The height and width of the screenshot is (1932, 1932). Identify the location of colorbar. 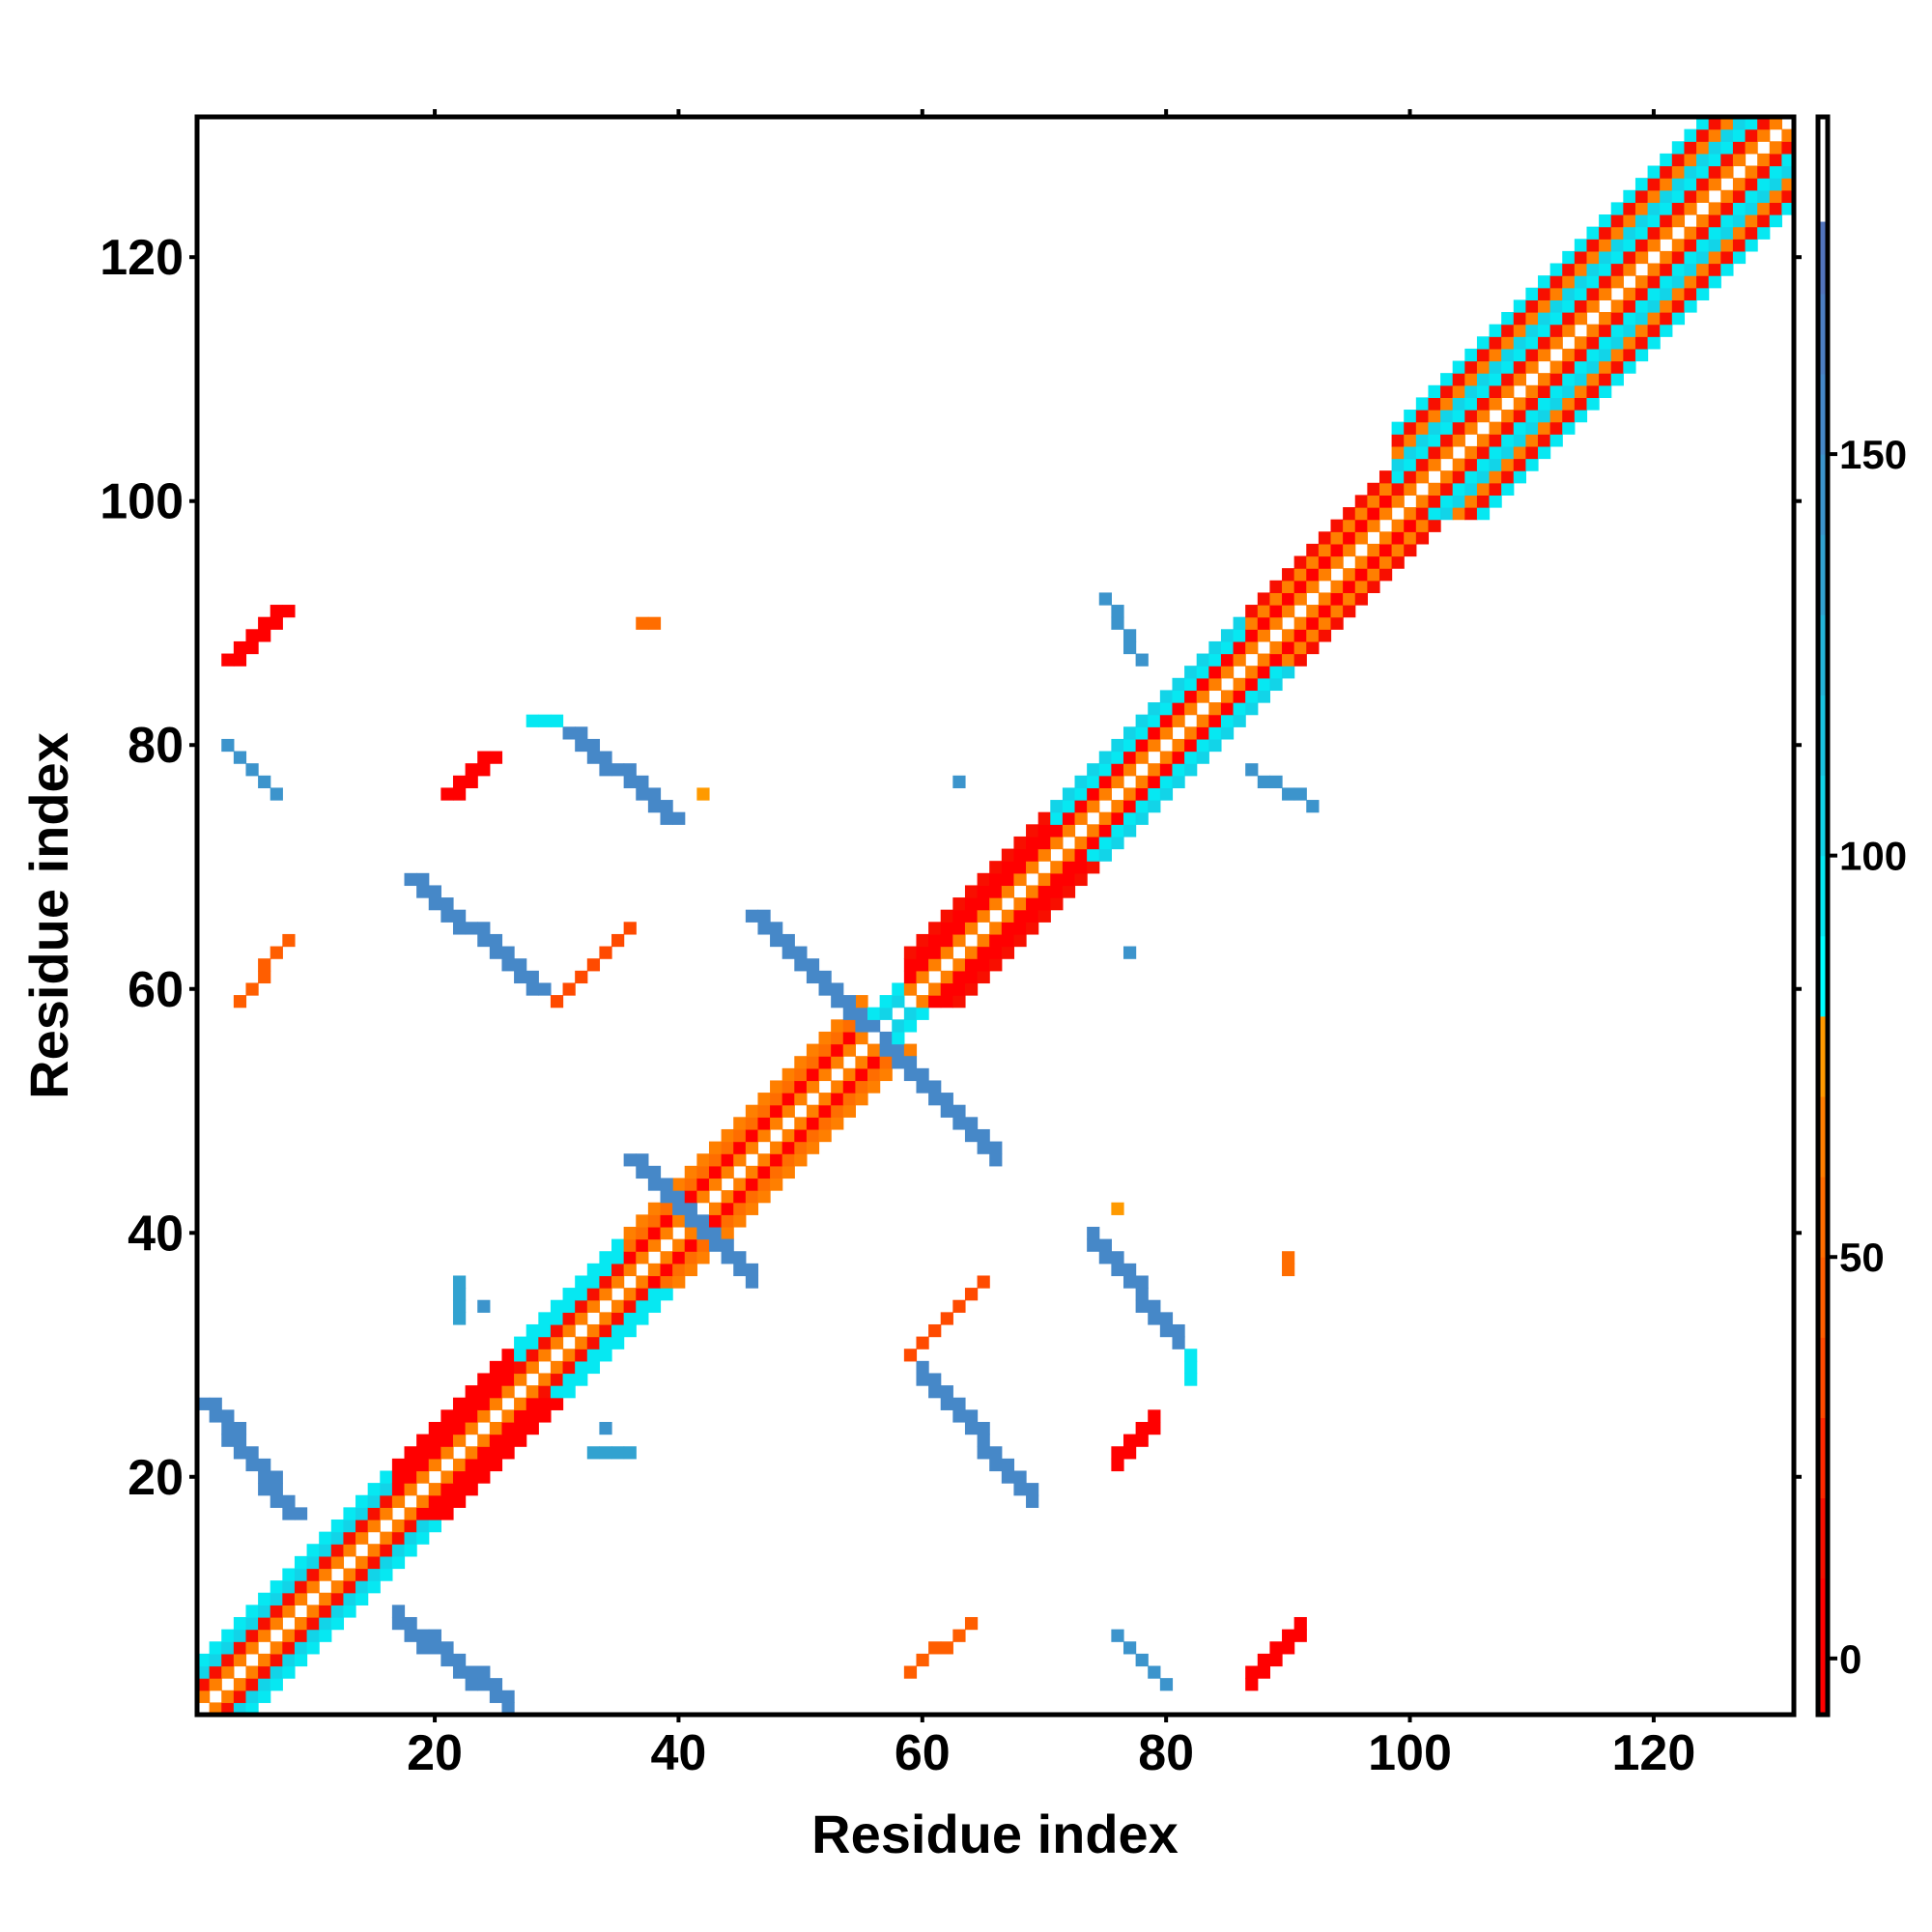
(1823, 916).